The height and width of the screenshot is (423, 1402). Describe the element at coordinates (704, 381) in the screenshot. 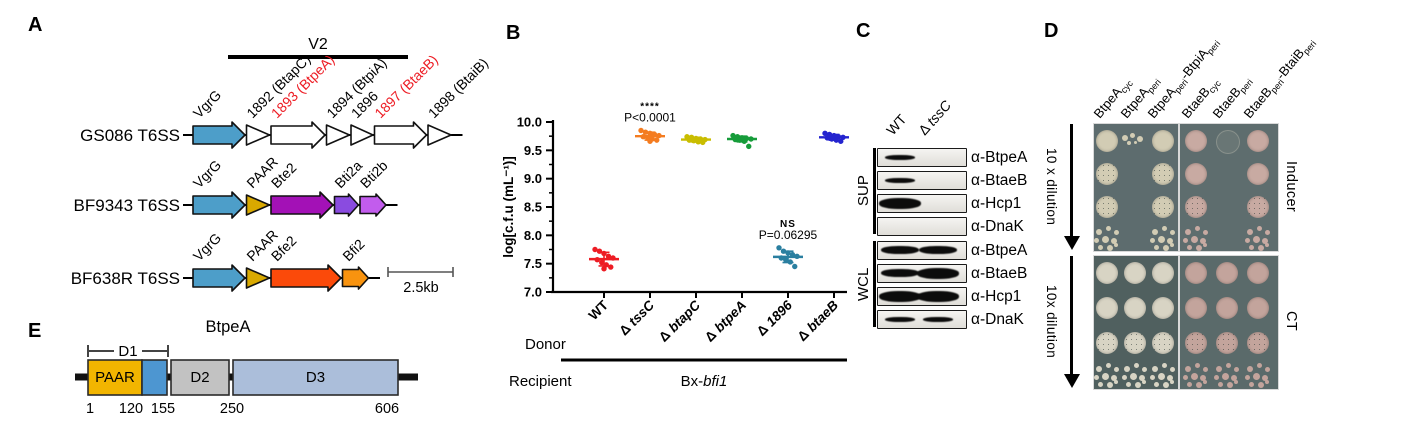

I see `recipient-value: Bx-bfi1` at that location.